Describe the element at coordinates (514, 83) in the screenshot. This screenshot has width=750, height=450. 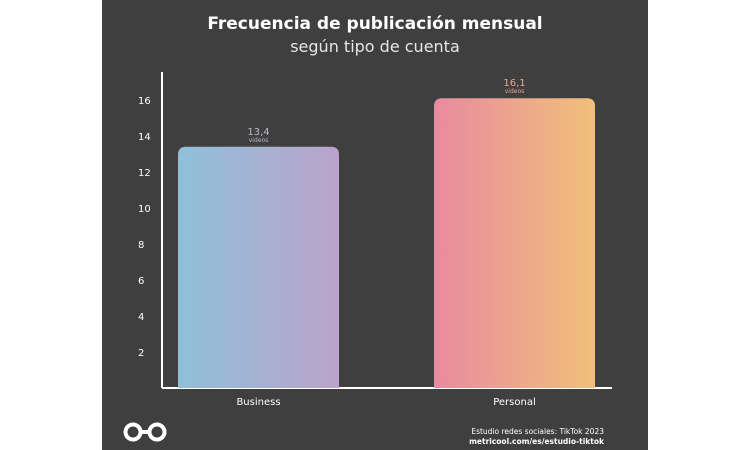
I see `value-label-personal: 16,1` at that location.